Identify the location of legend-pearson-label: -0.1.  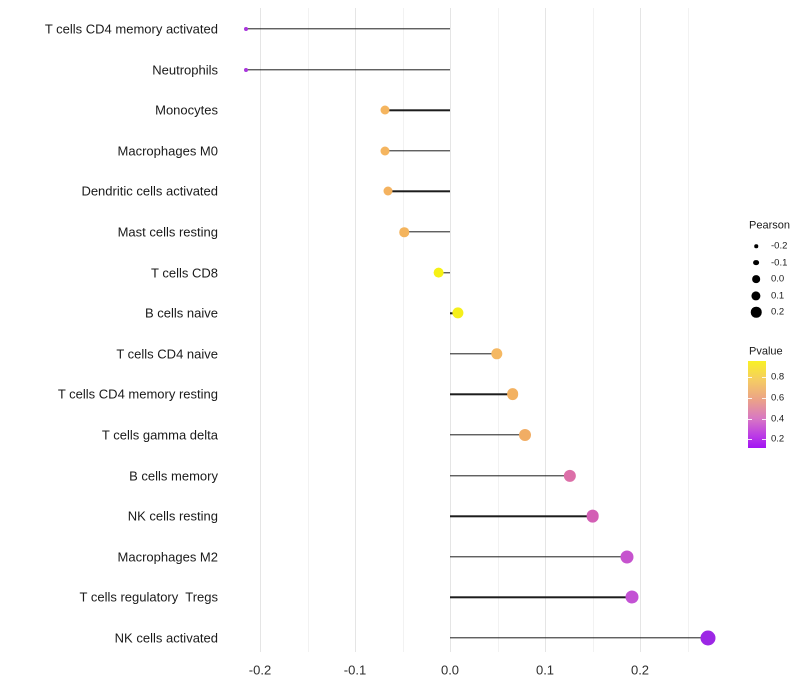
(779, 262).